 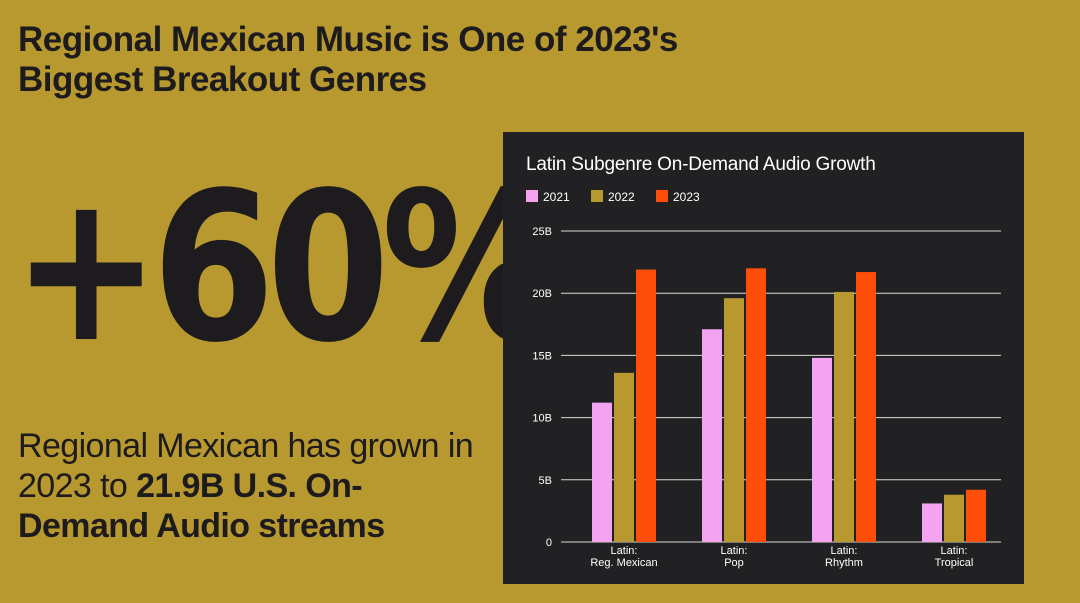 What do you see at coordinates (542, 419) in the screenshot?
I see `y-tick-label: 10B` at bounding box center [542, 419].